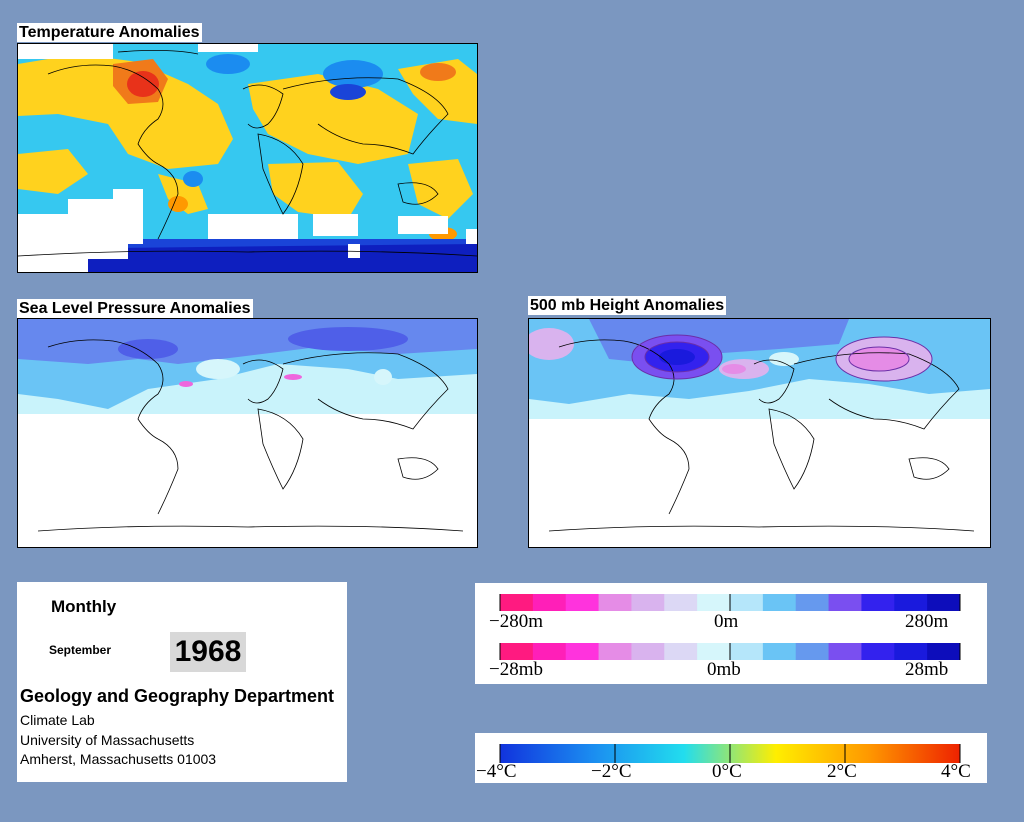 The width and height of the screenshot is (1024, 822). Describe the element at coordinates (927, 669) in the screenshot. I see `slp-legend-max: 28mb` at that location.